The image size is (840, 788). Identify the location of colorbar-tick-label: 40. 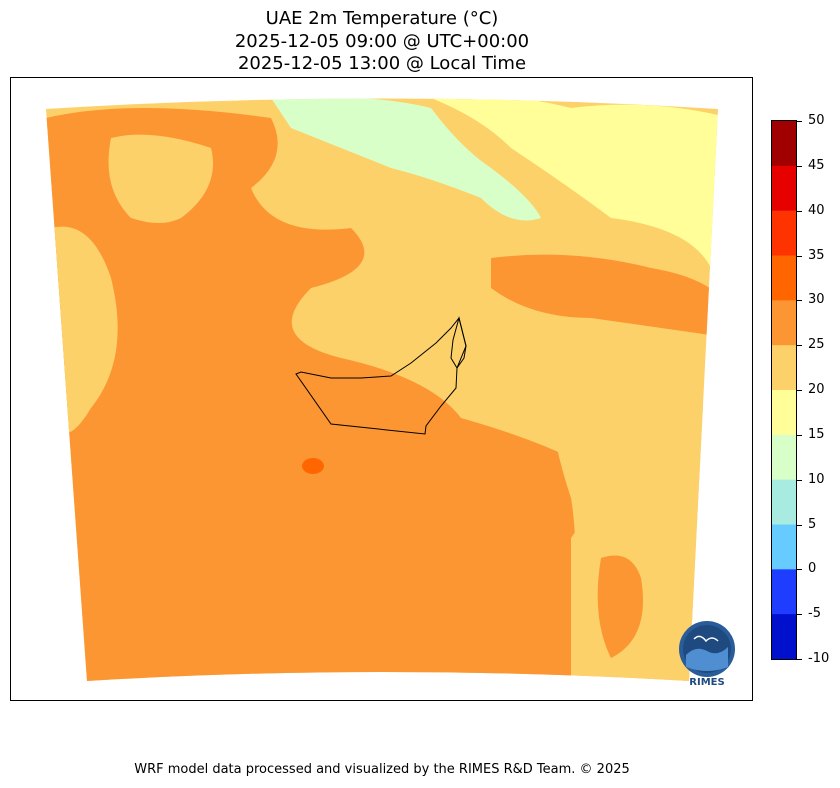
(816, 210).